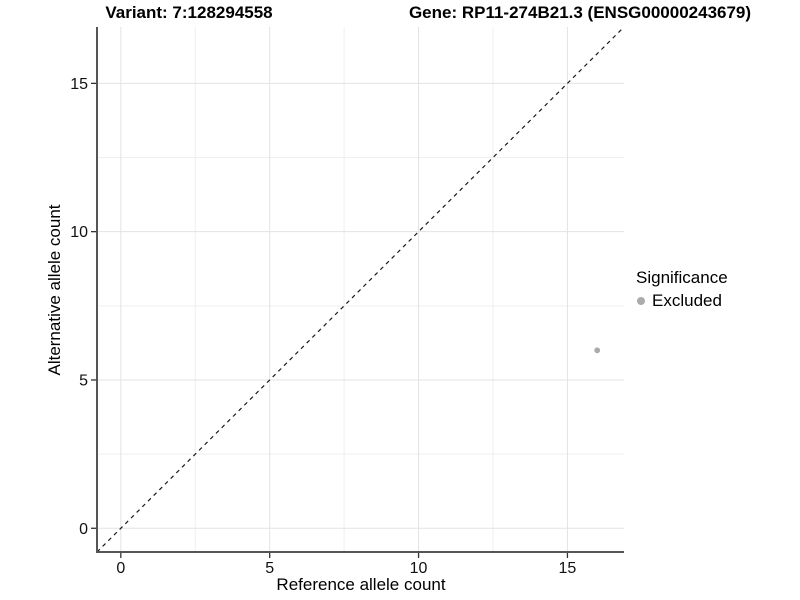 This screenshot has width=800, height=600. What do you see at coordinates (79, 84) in the screenshot?
I see `y-tick-label: 15` at bounding box center [79, 84].